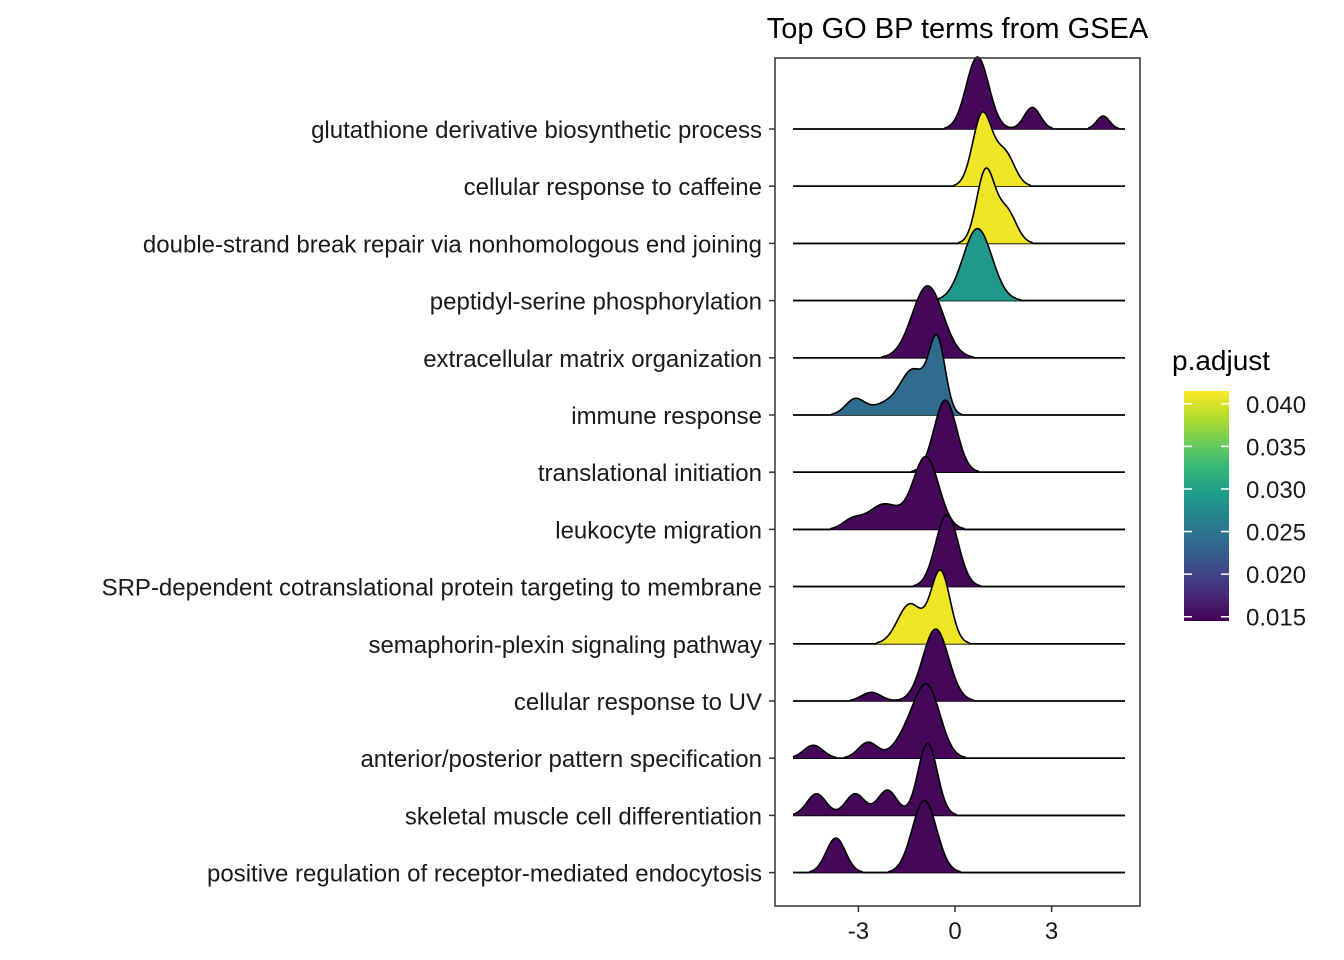  What do you see at coordinates (858, 931) in the screenshot?
I see `x-tick-label: -3` at bounding box center [858, 931].